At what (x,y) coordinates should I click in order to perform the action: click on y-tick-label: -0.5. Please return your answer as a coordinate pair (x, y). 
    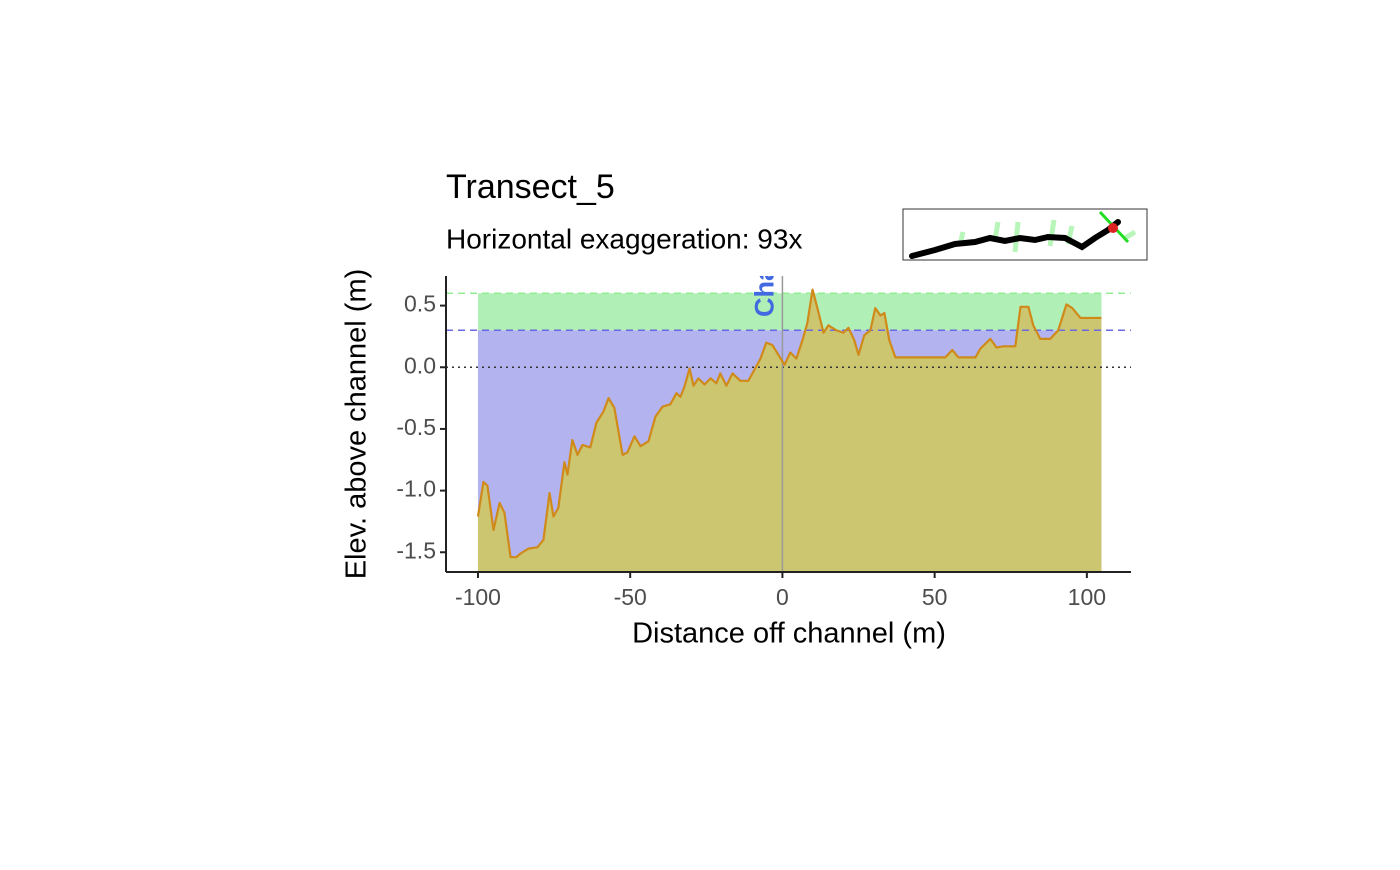
    Looking at the image, I should click on (416, 427).